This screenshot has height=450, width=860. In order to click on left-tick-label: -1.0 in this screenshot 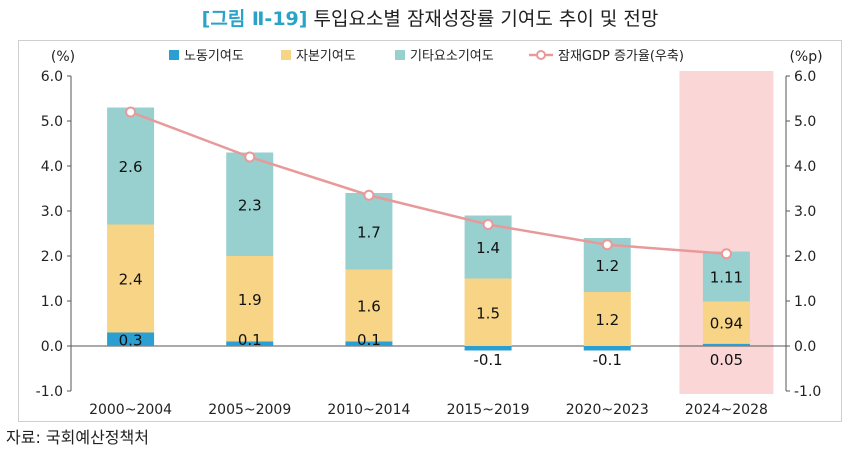, I will do `click(49, 392)`.